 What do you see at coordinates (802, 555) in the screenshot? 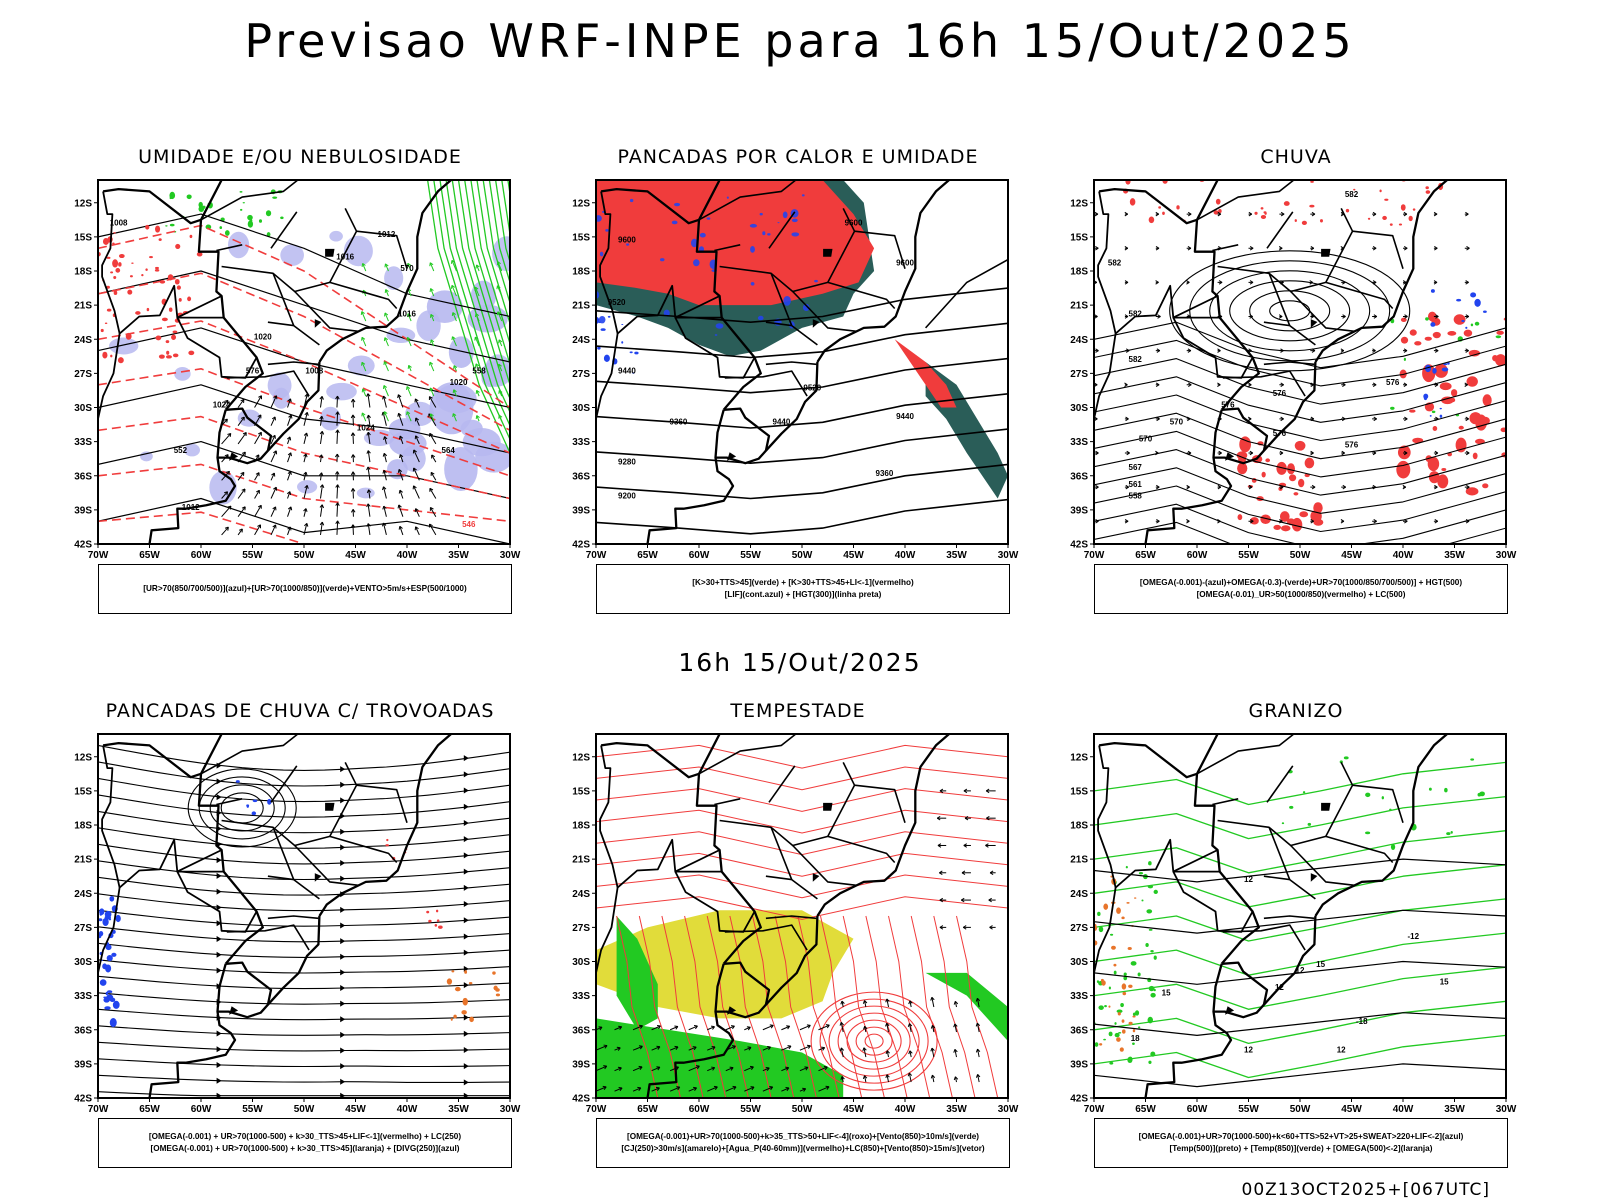
I see `lon-tick-label: 50W` at bounding box center [802, 555].